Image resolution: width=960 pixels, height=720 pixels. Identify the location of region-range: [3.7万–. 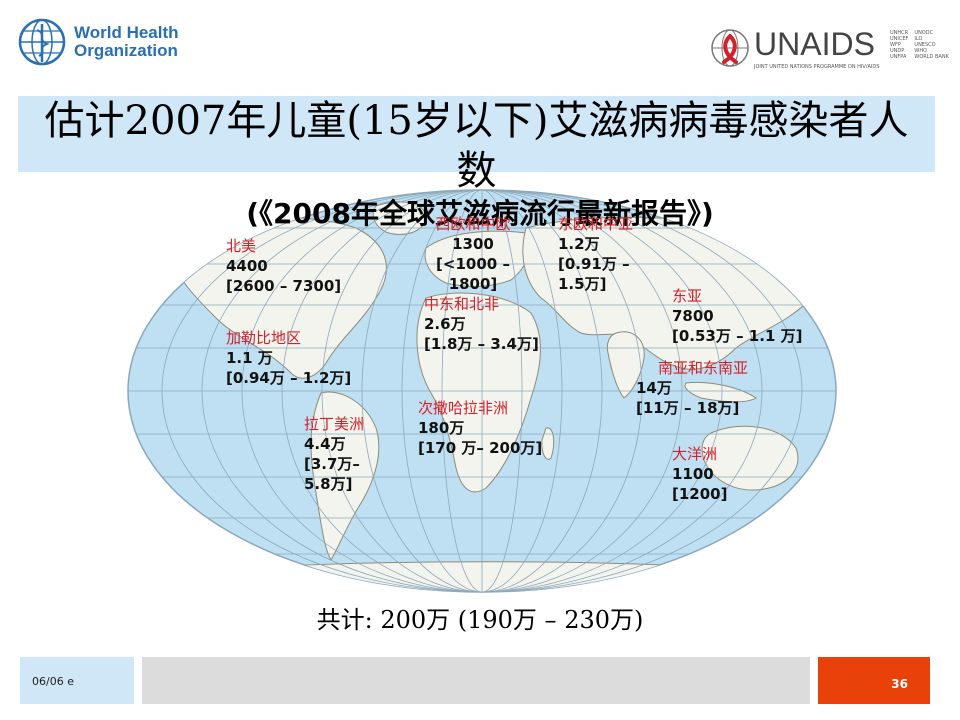
(332, 464).